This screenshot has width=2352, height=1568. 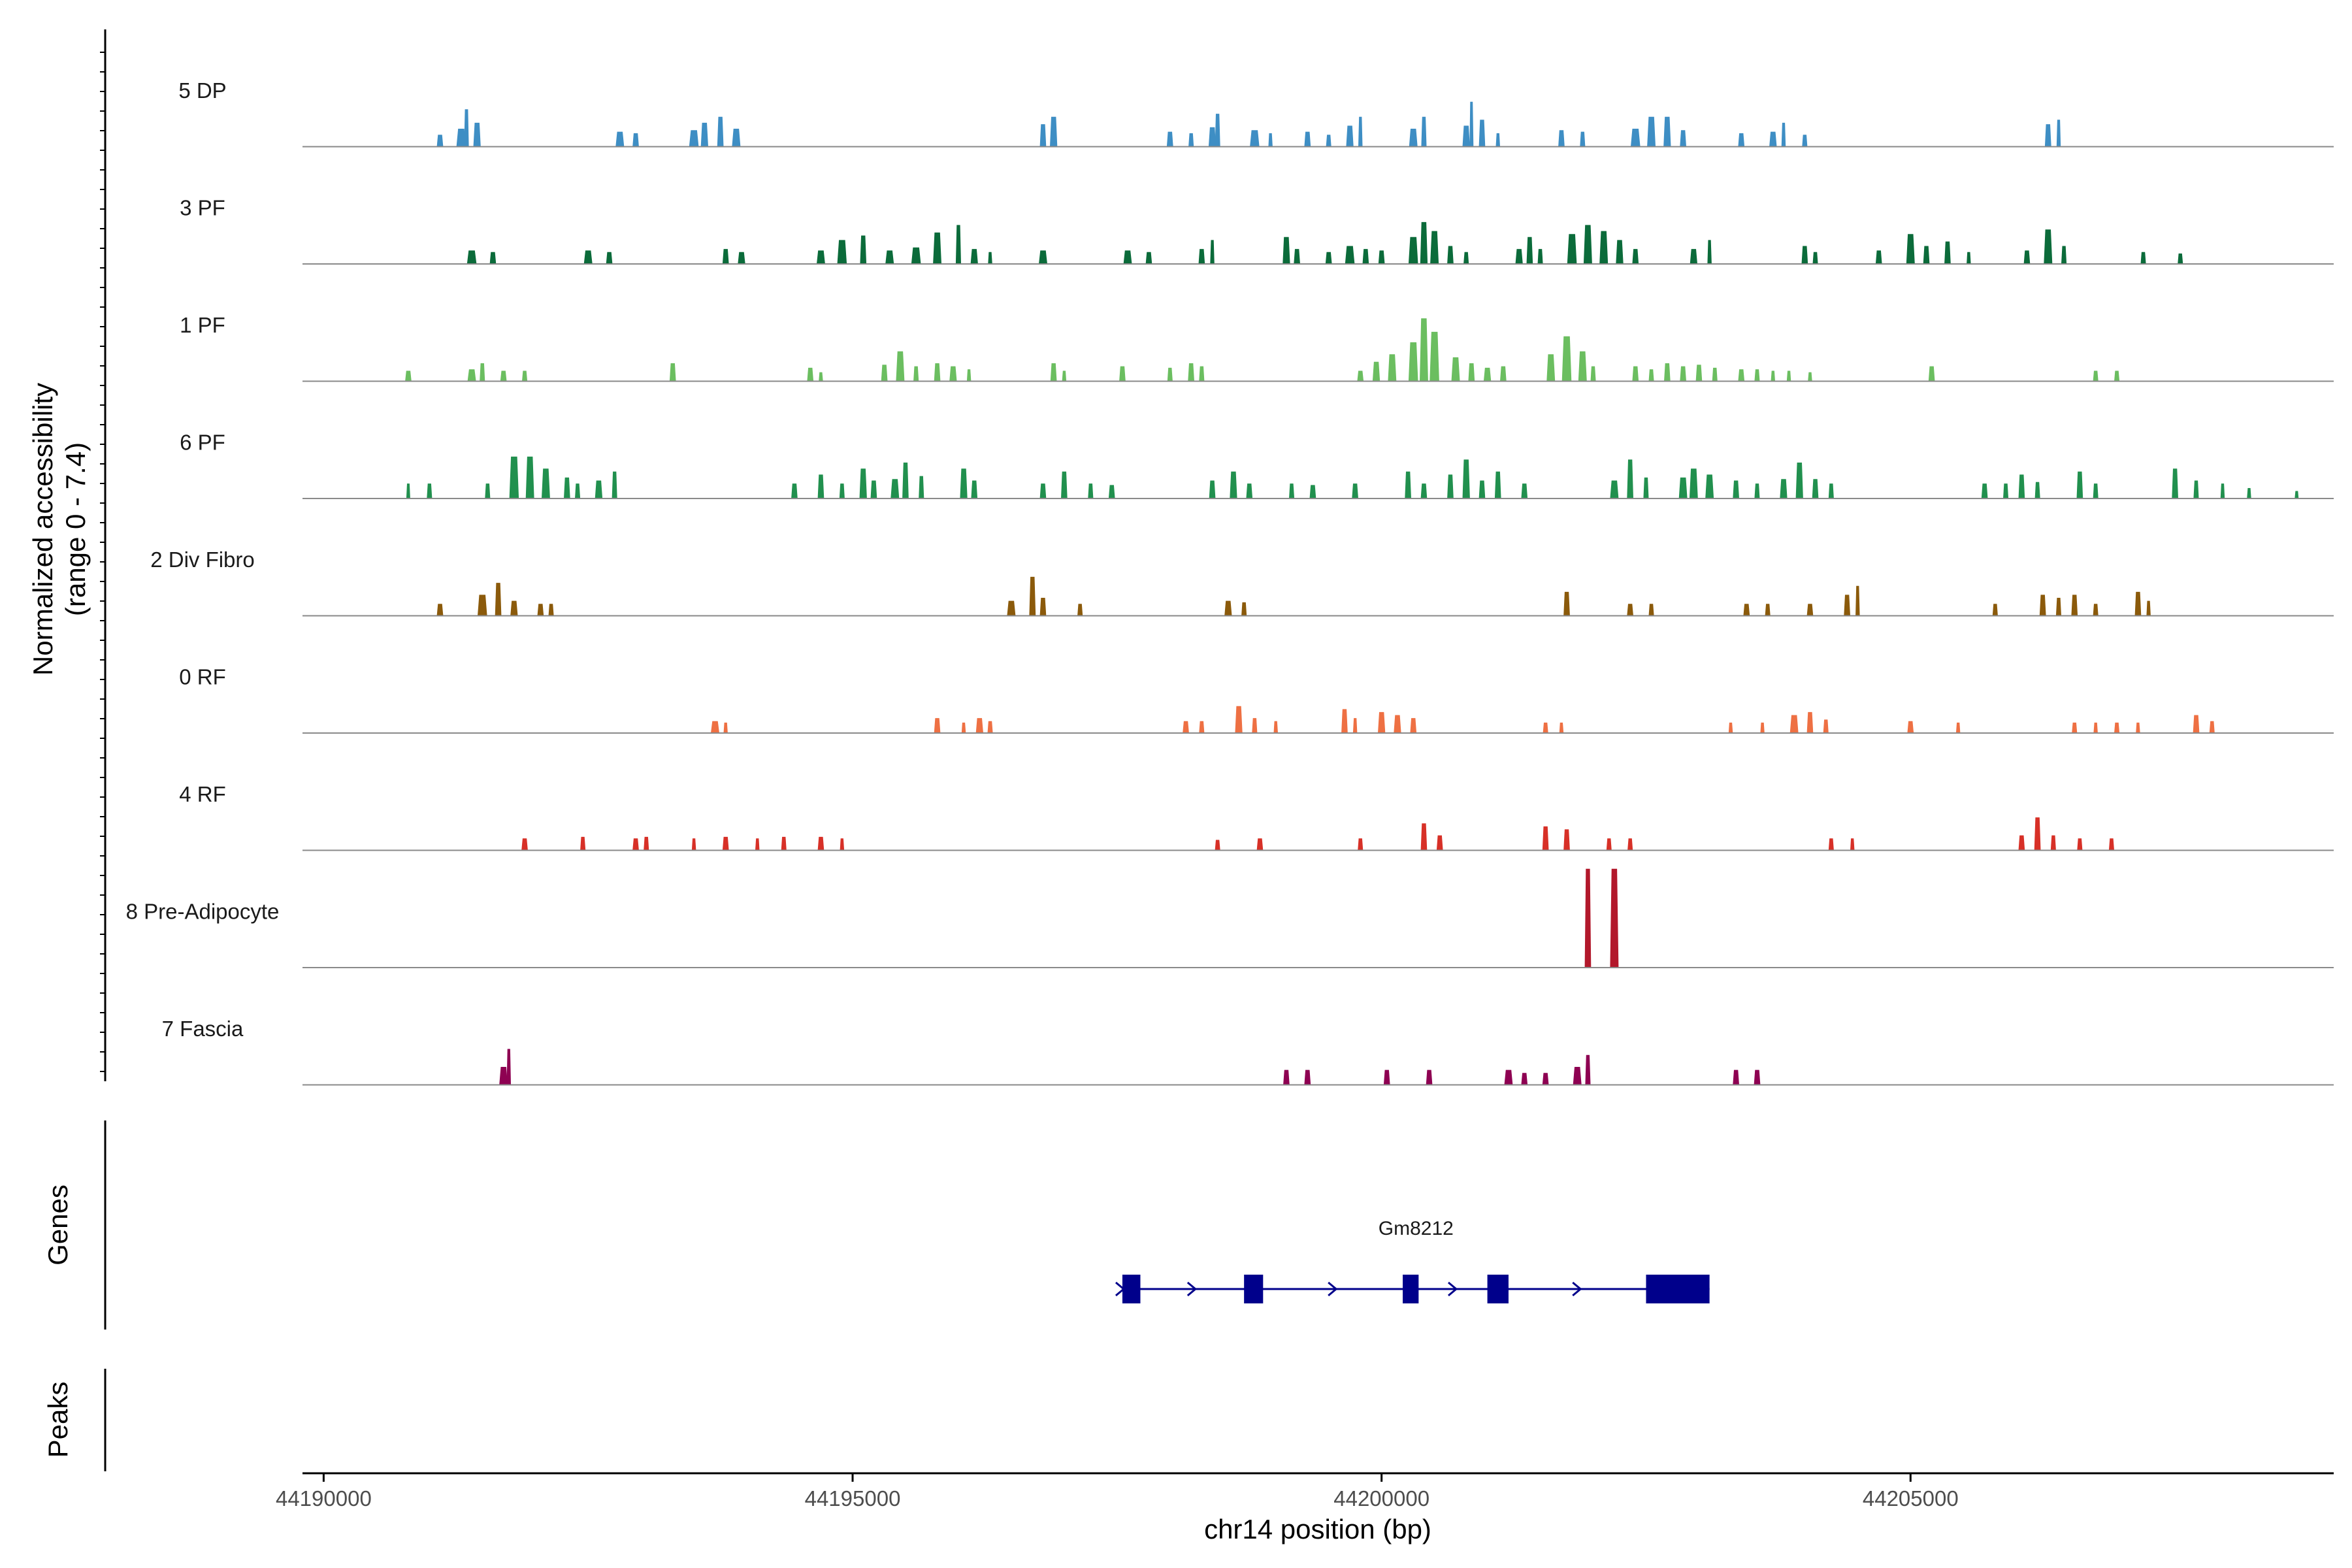 I want to click on x-tick-label: 44195000, so click(x=853, y=1498).